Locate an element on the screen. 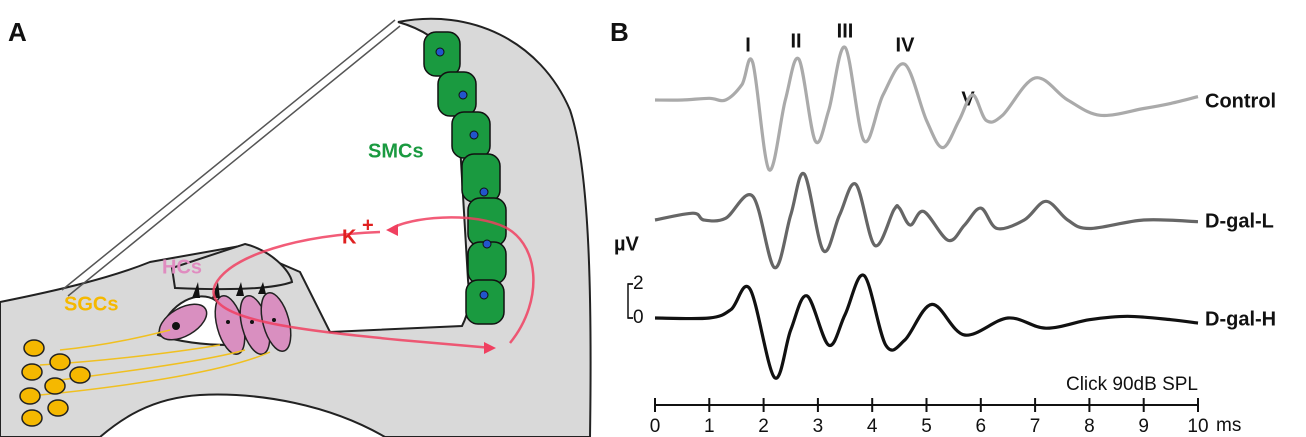 The width and height of the screenshot is (1306, 437). scale-label: 2 is located at coordinates (638, 283).